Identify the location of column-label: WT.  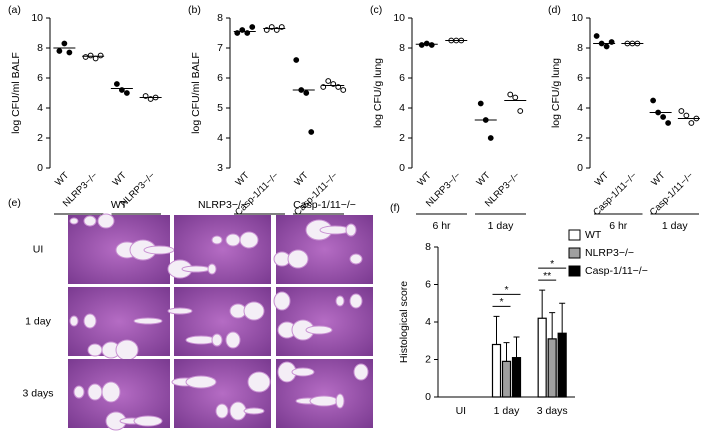
(119, 205).